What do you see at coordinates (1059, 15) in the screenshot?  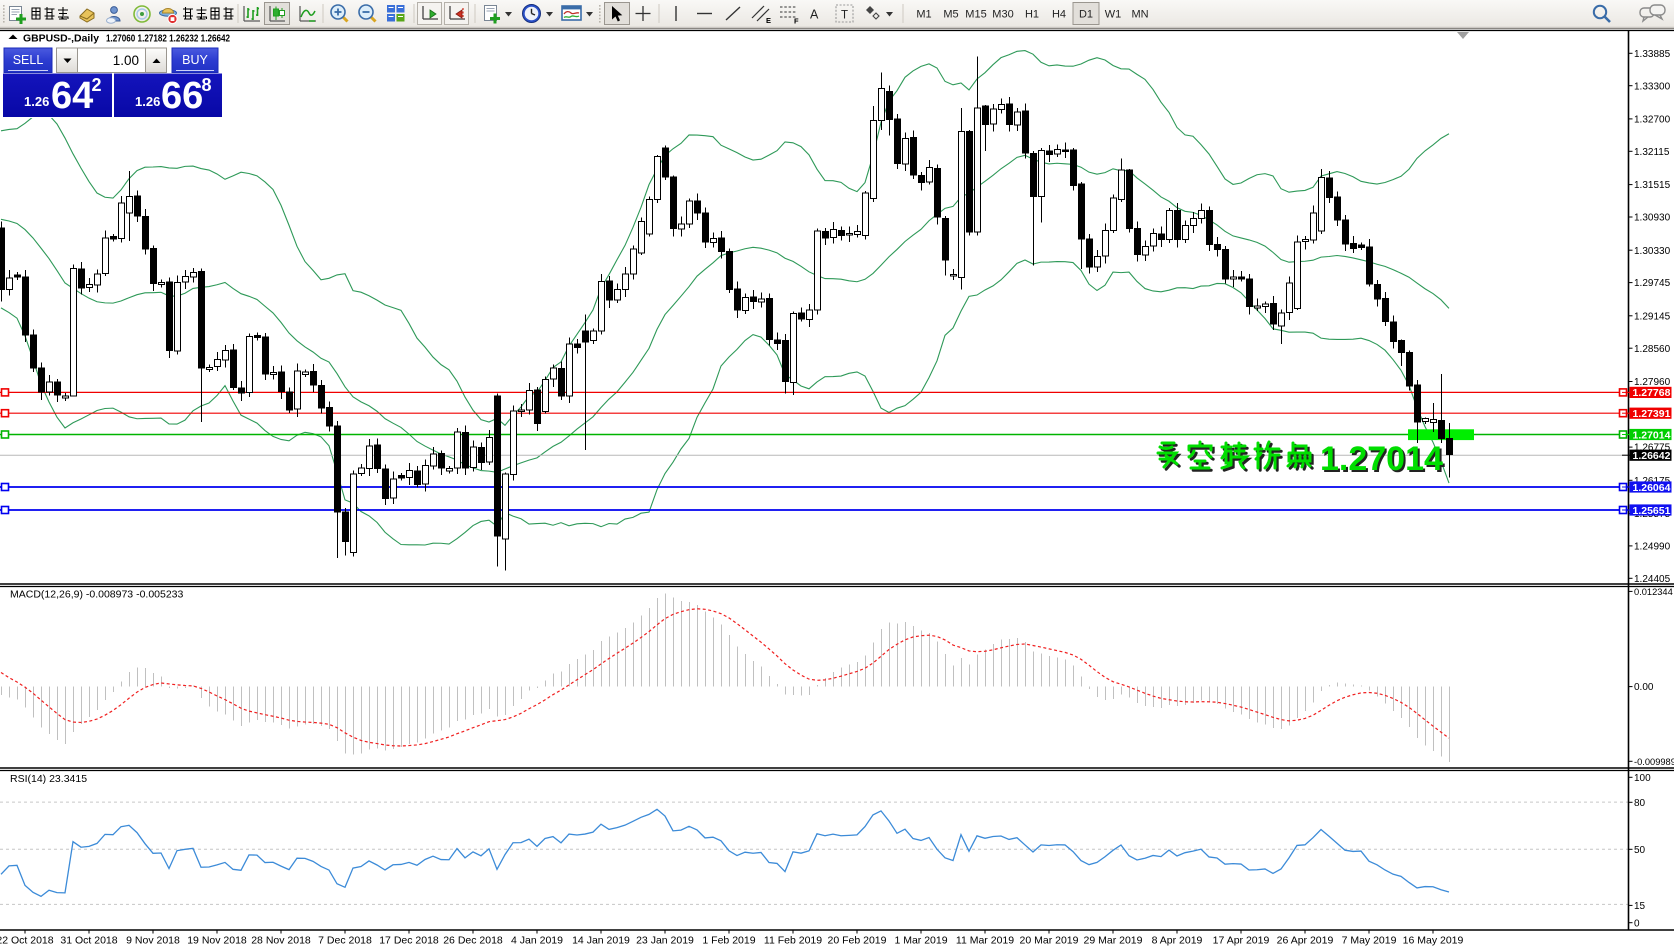 I see `svg-text: H4` at bounding box center [1059, 15].